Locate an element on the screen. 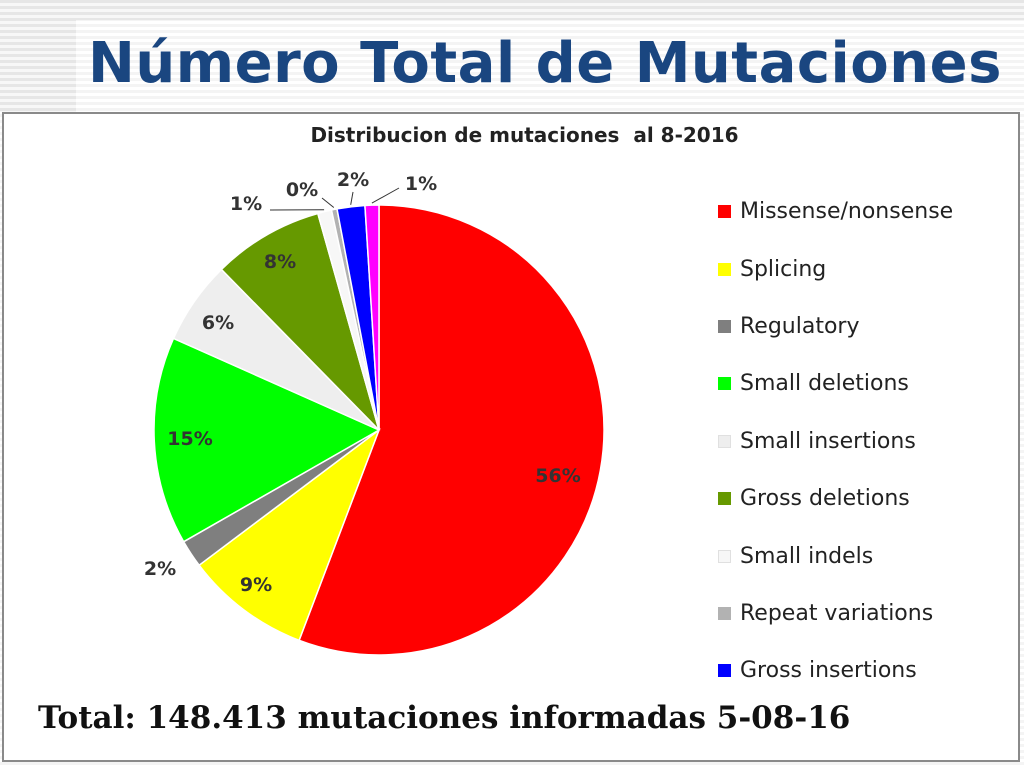 The image size is (1024, 768). legend-item: Regulatory is located at coordinates (868, 326).